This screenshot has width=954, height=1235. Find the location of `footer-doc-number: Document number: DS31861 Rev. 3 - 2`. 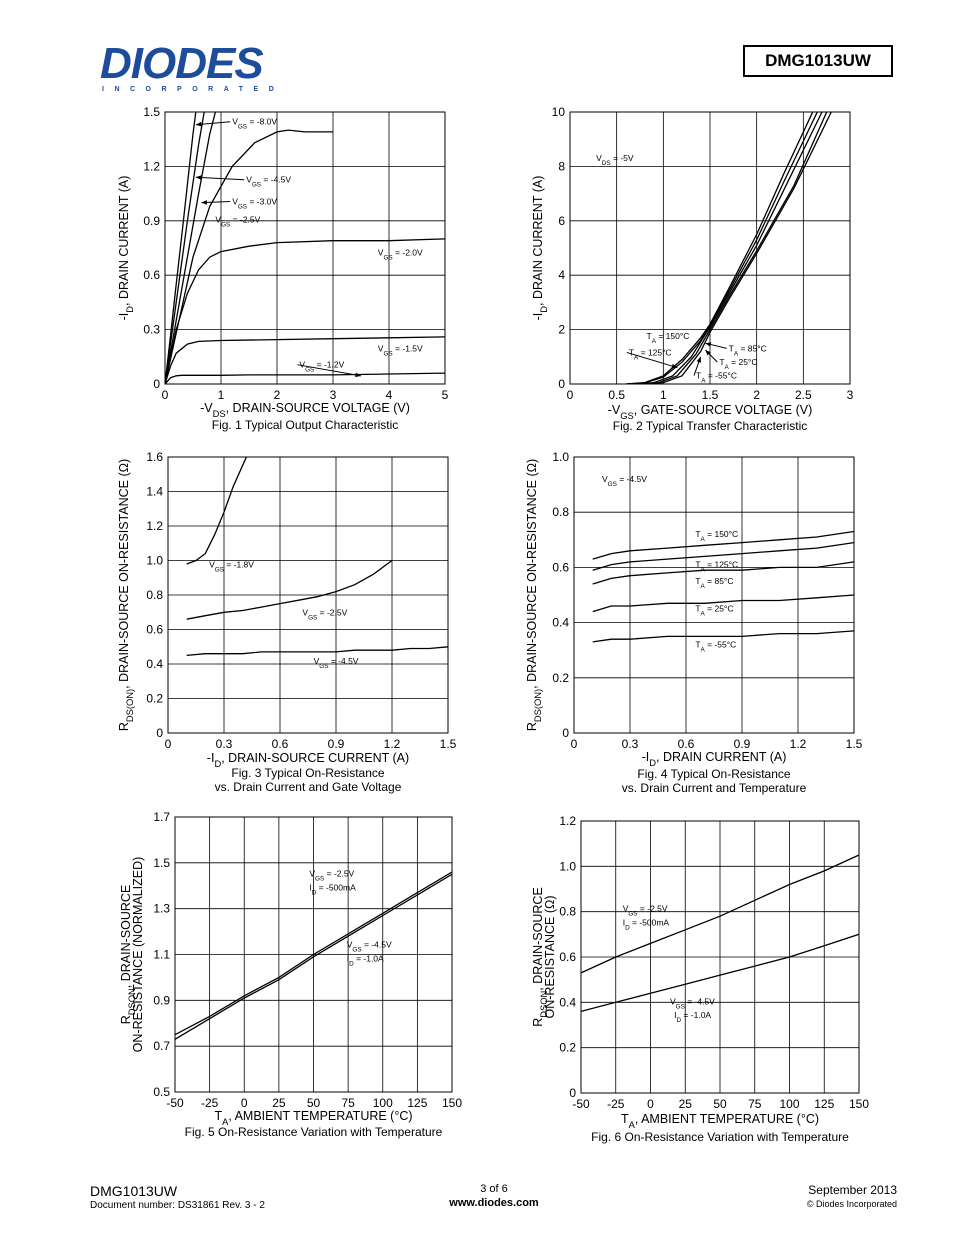

footer-doc-number: Document number: DS31861 Rev. 3 - 2 is located at coordinates (177, 1205).